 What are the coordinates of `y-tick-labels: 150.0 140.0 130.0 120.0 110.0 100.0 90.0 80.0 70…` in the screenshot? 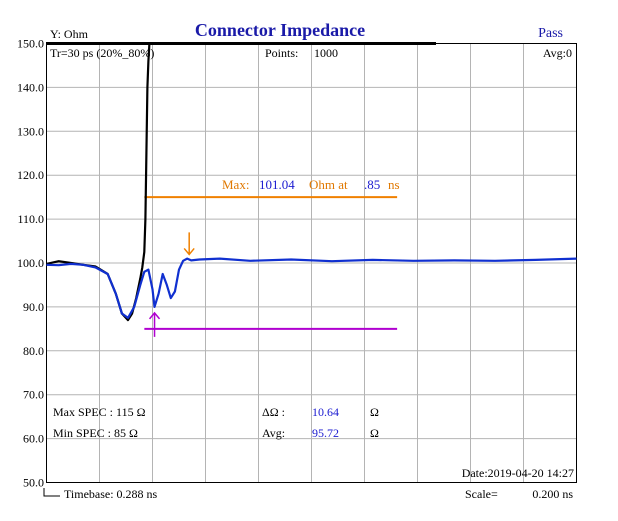 It's located at (30, 263).